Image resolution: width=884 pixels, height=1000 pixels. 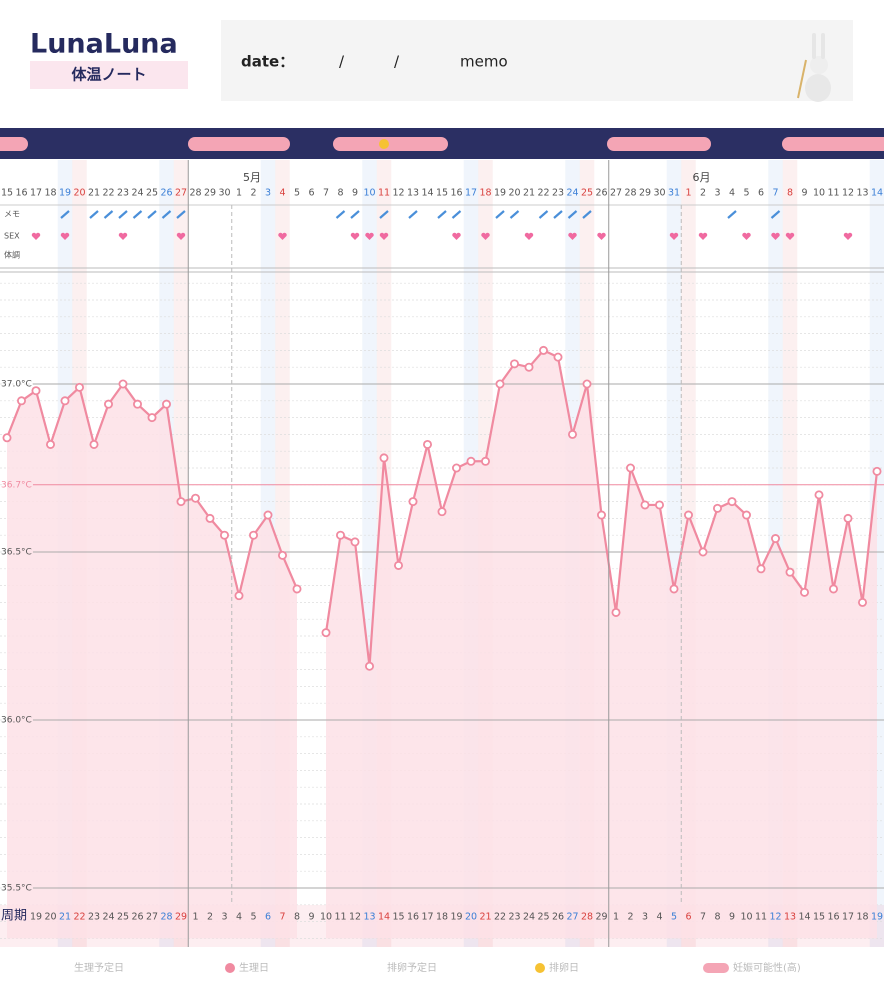 What do you see at coordinates (137, 193) in the screenshot?
I see `date-label: 24` at bounding box center [137, 193].